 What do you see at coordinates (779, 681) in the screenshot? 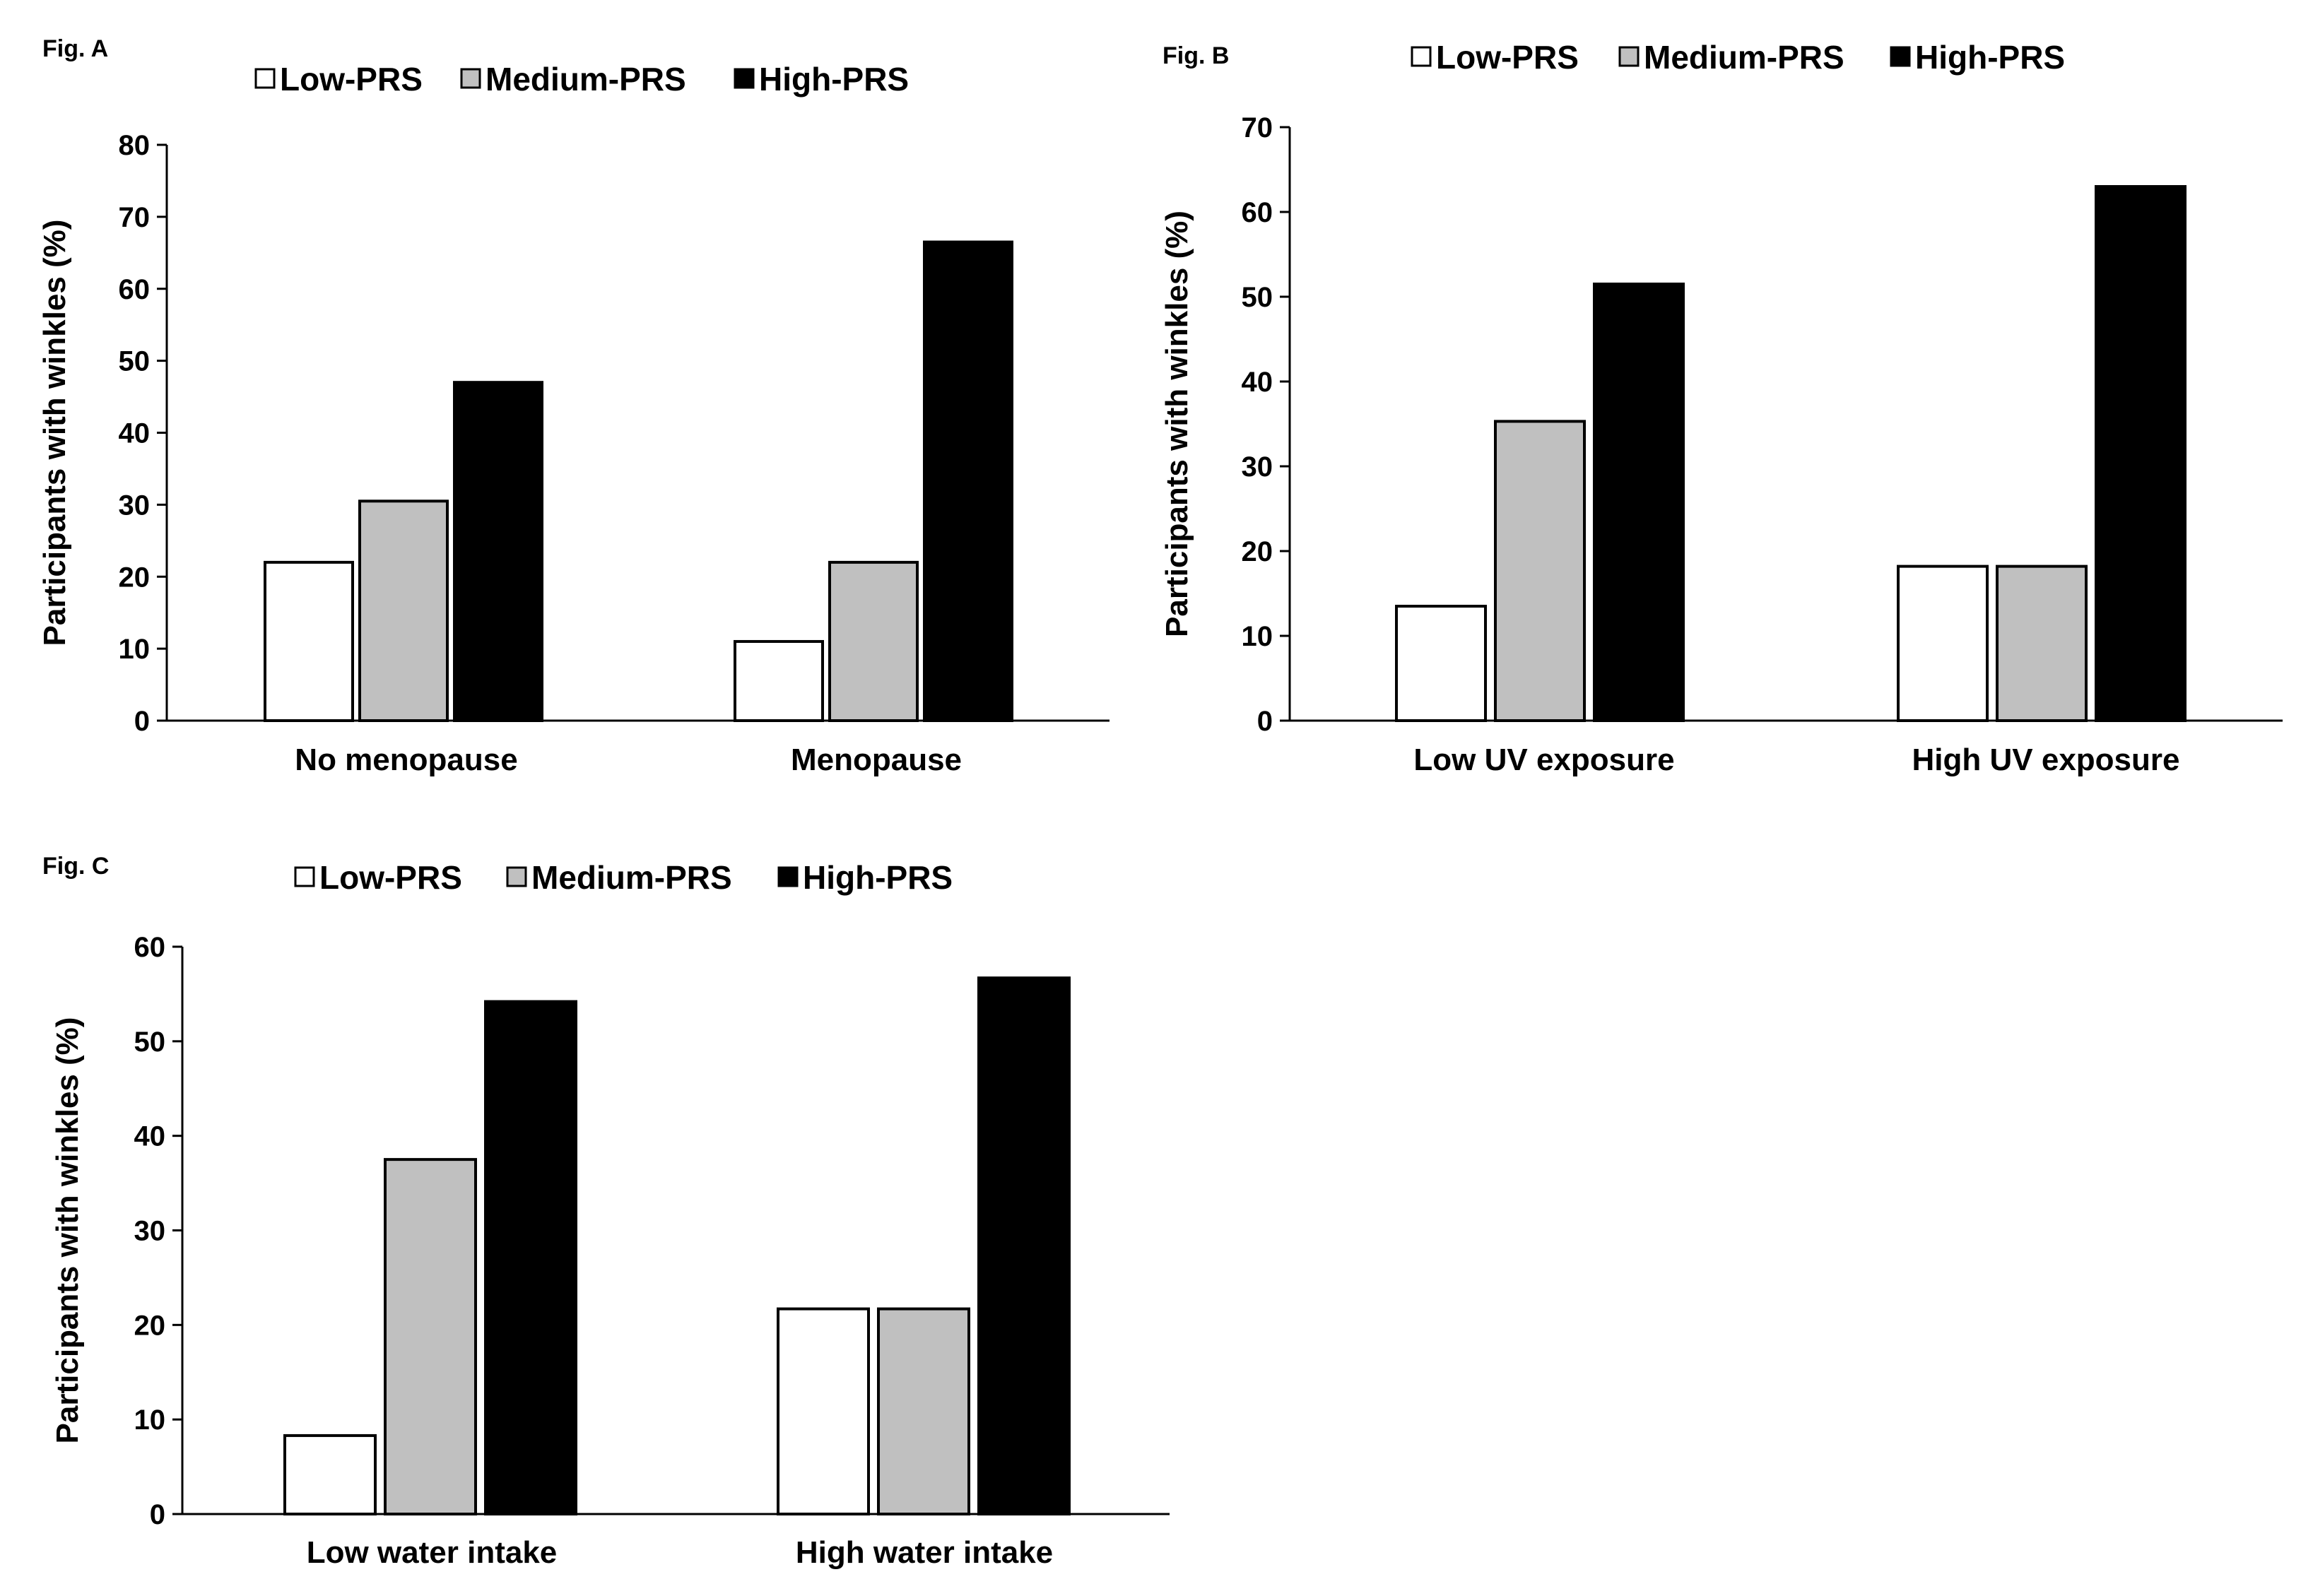
I see `bar-low-prs-menopause` at bounding box center [779, 681].